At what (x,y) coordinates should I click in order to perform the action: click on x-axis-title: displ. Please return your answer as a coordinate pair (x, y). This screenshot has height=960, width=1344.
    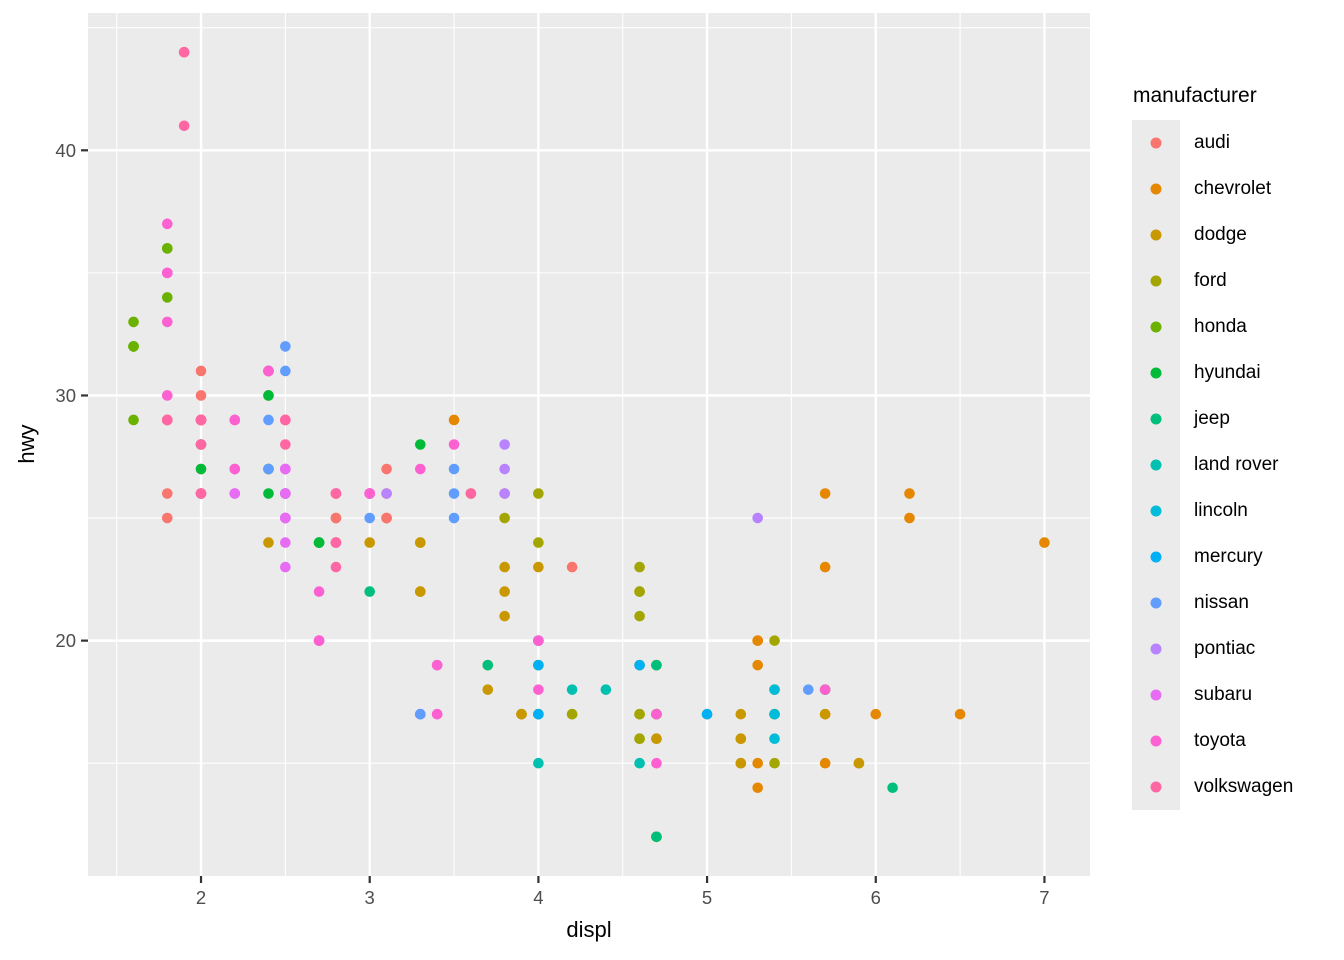
    Looking at the image, I should click on (589, 929).